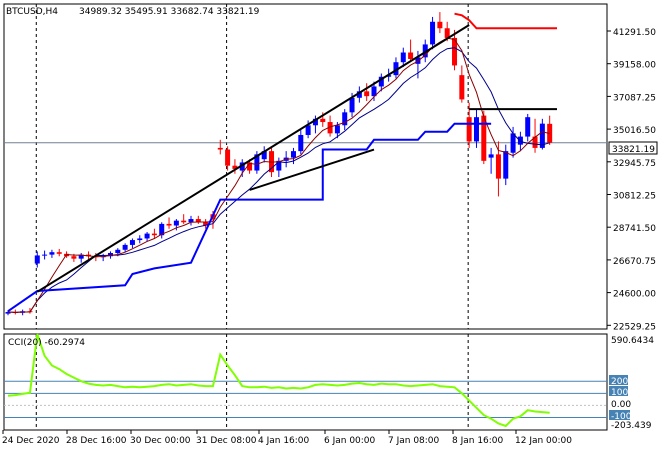 This screenshot has height=450, width=660. What do you see at coordinates (619, 382) in the screenshot?
I see `level-200-label: 200` at bounding box center [619, 382].